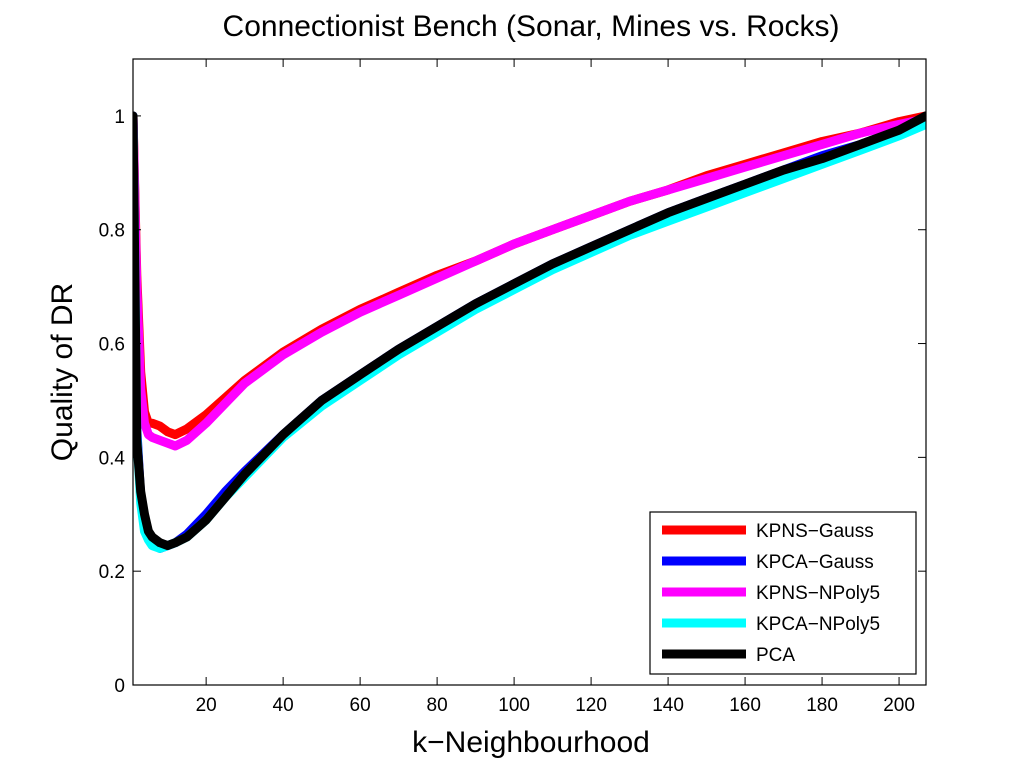  Describe the element at coordinates (62, 372) in the screenshot. I see `y-axis-label: Quality of DR` at that location.